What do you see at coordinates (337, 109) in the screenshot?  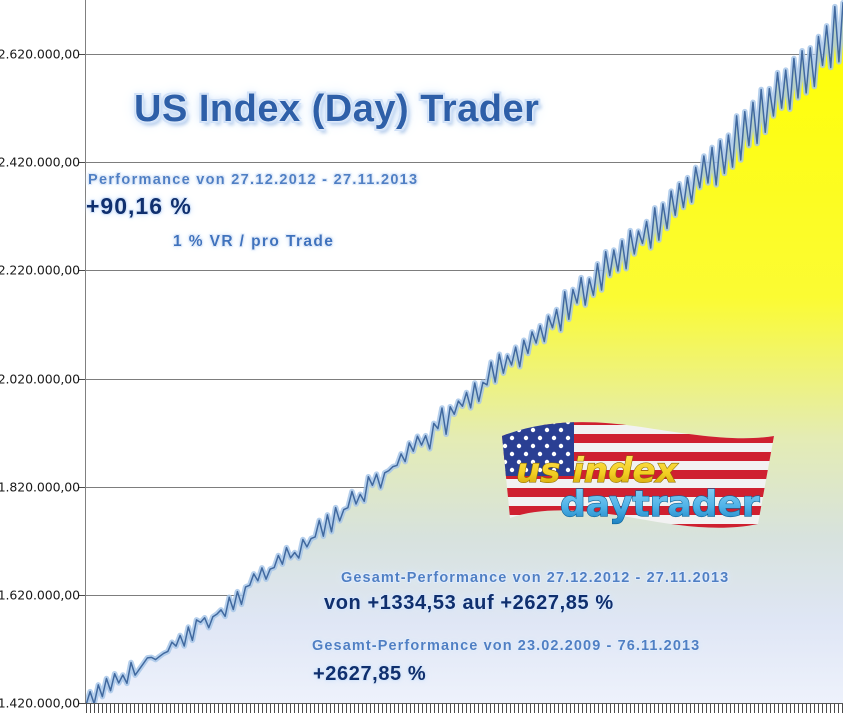 I see `page-title: US Index (Day) Trader` at bounding box center [337, 109].